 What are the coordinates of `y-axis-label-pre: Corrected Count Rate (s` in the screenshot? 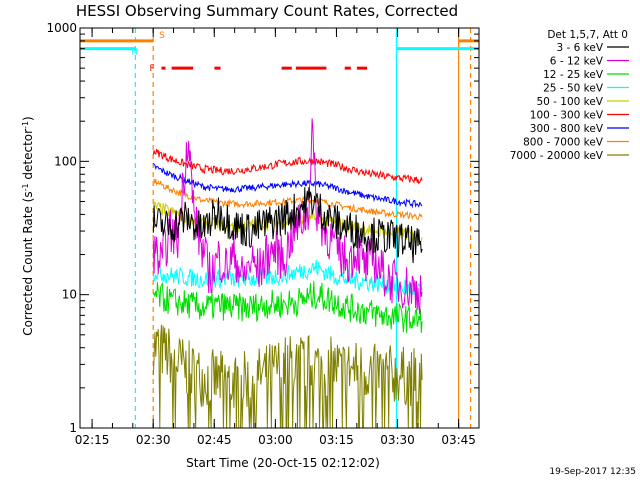 It's located at (28, 263).